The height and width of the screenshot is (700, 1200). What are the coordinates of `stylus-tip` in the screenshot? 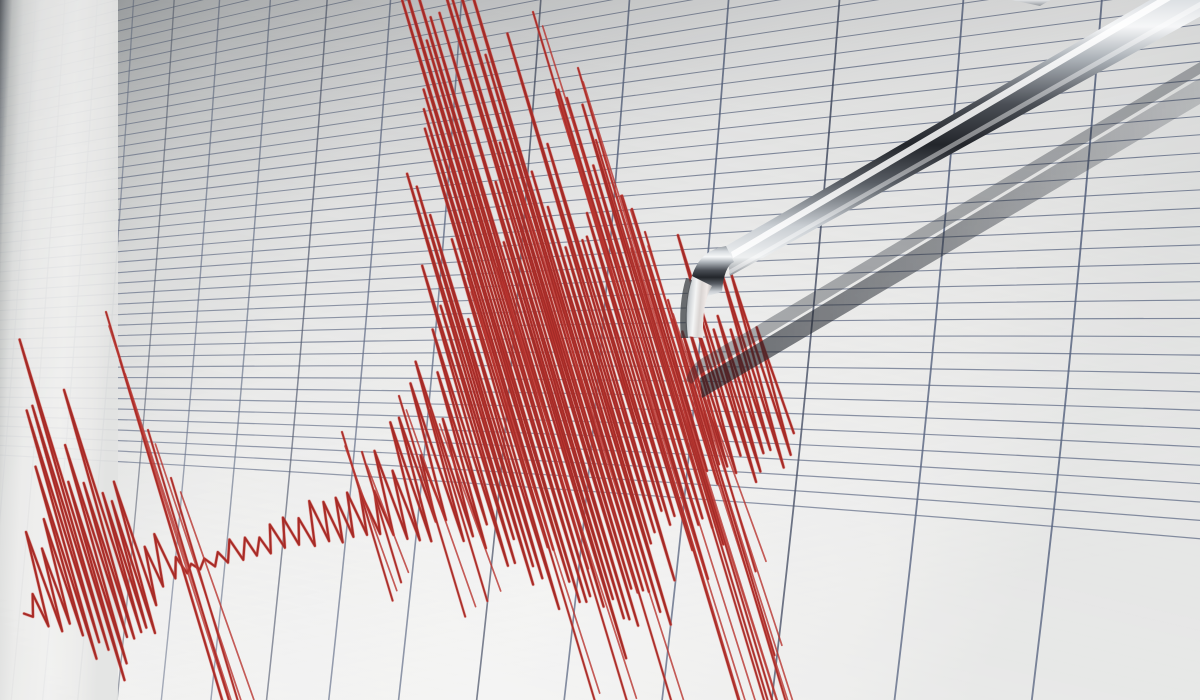 It's located at (698, 307).